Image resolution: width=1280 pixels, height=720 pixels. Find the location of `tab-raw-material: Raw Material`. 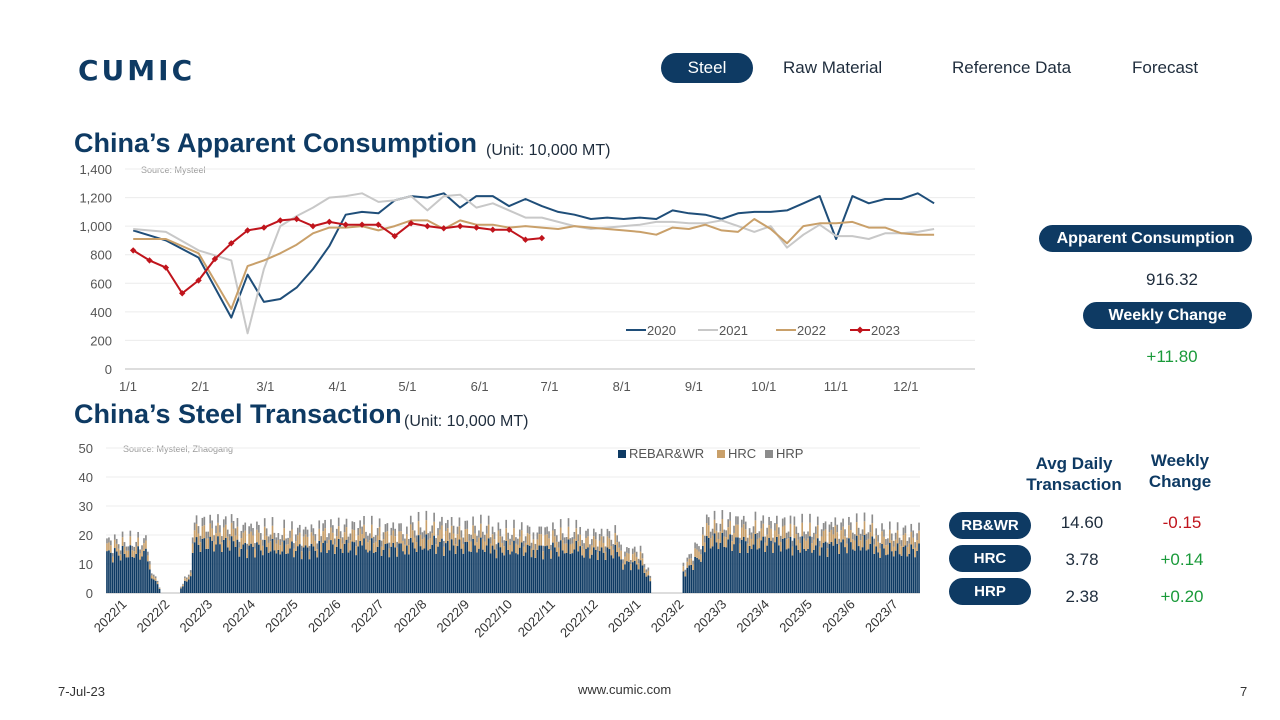

tab-raw-material: Raw Material is located at coordinates (833, 67).